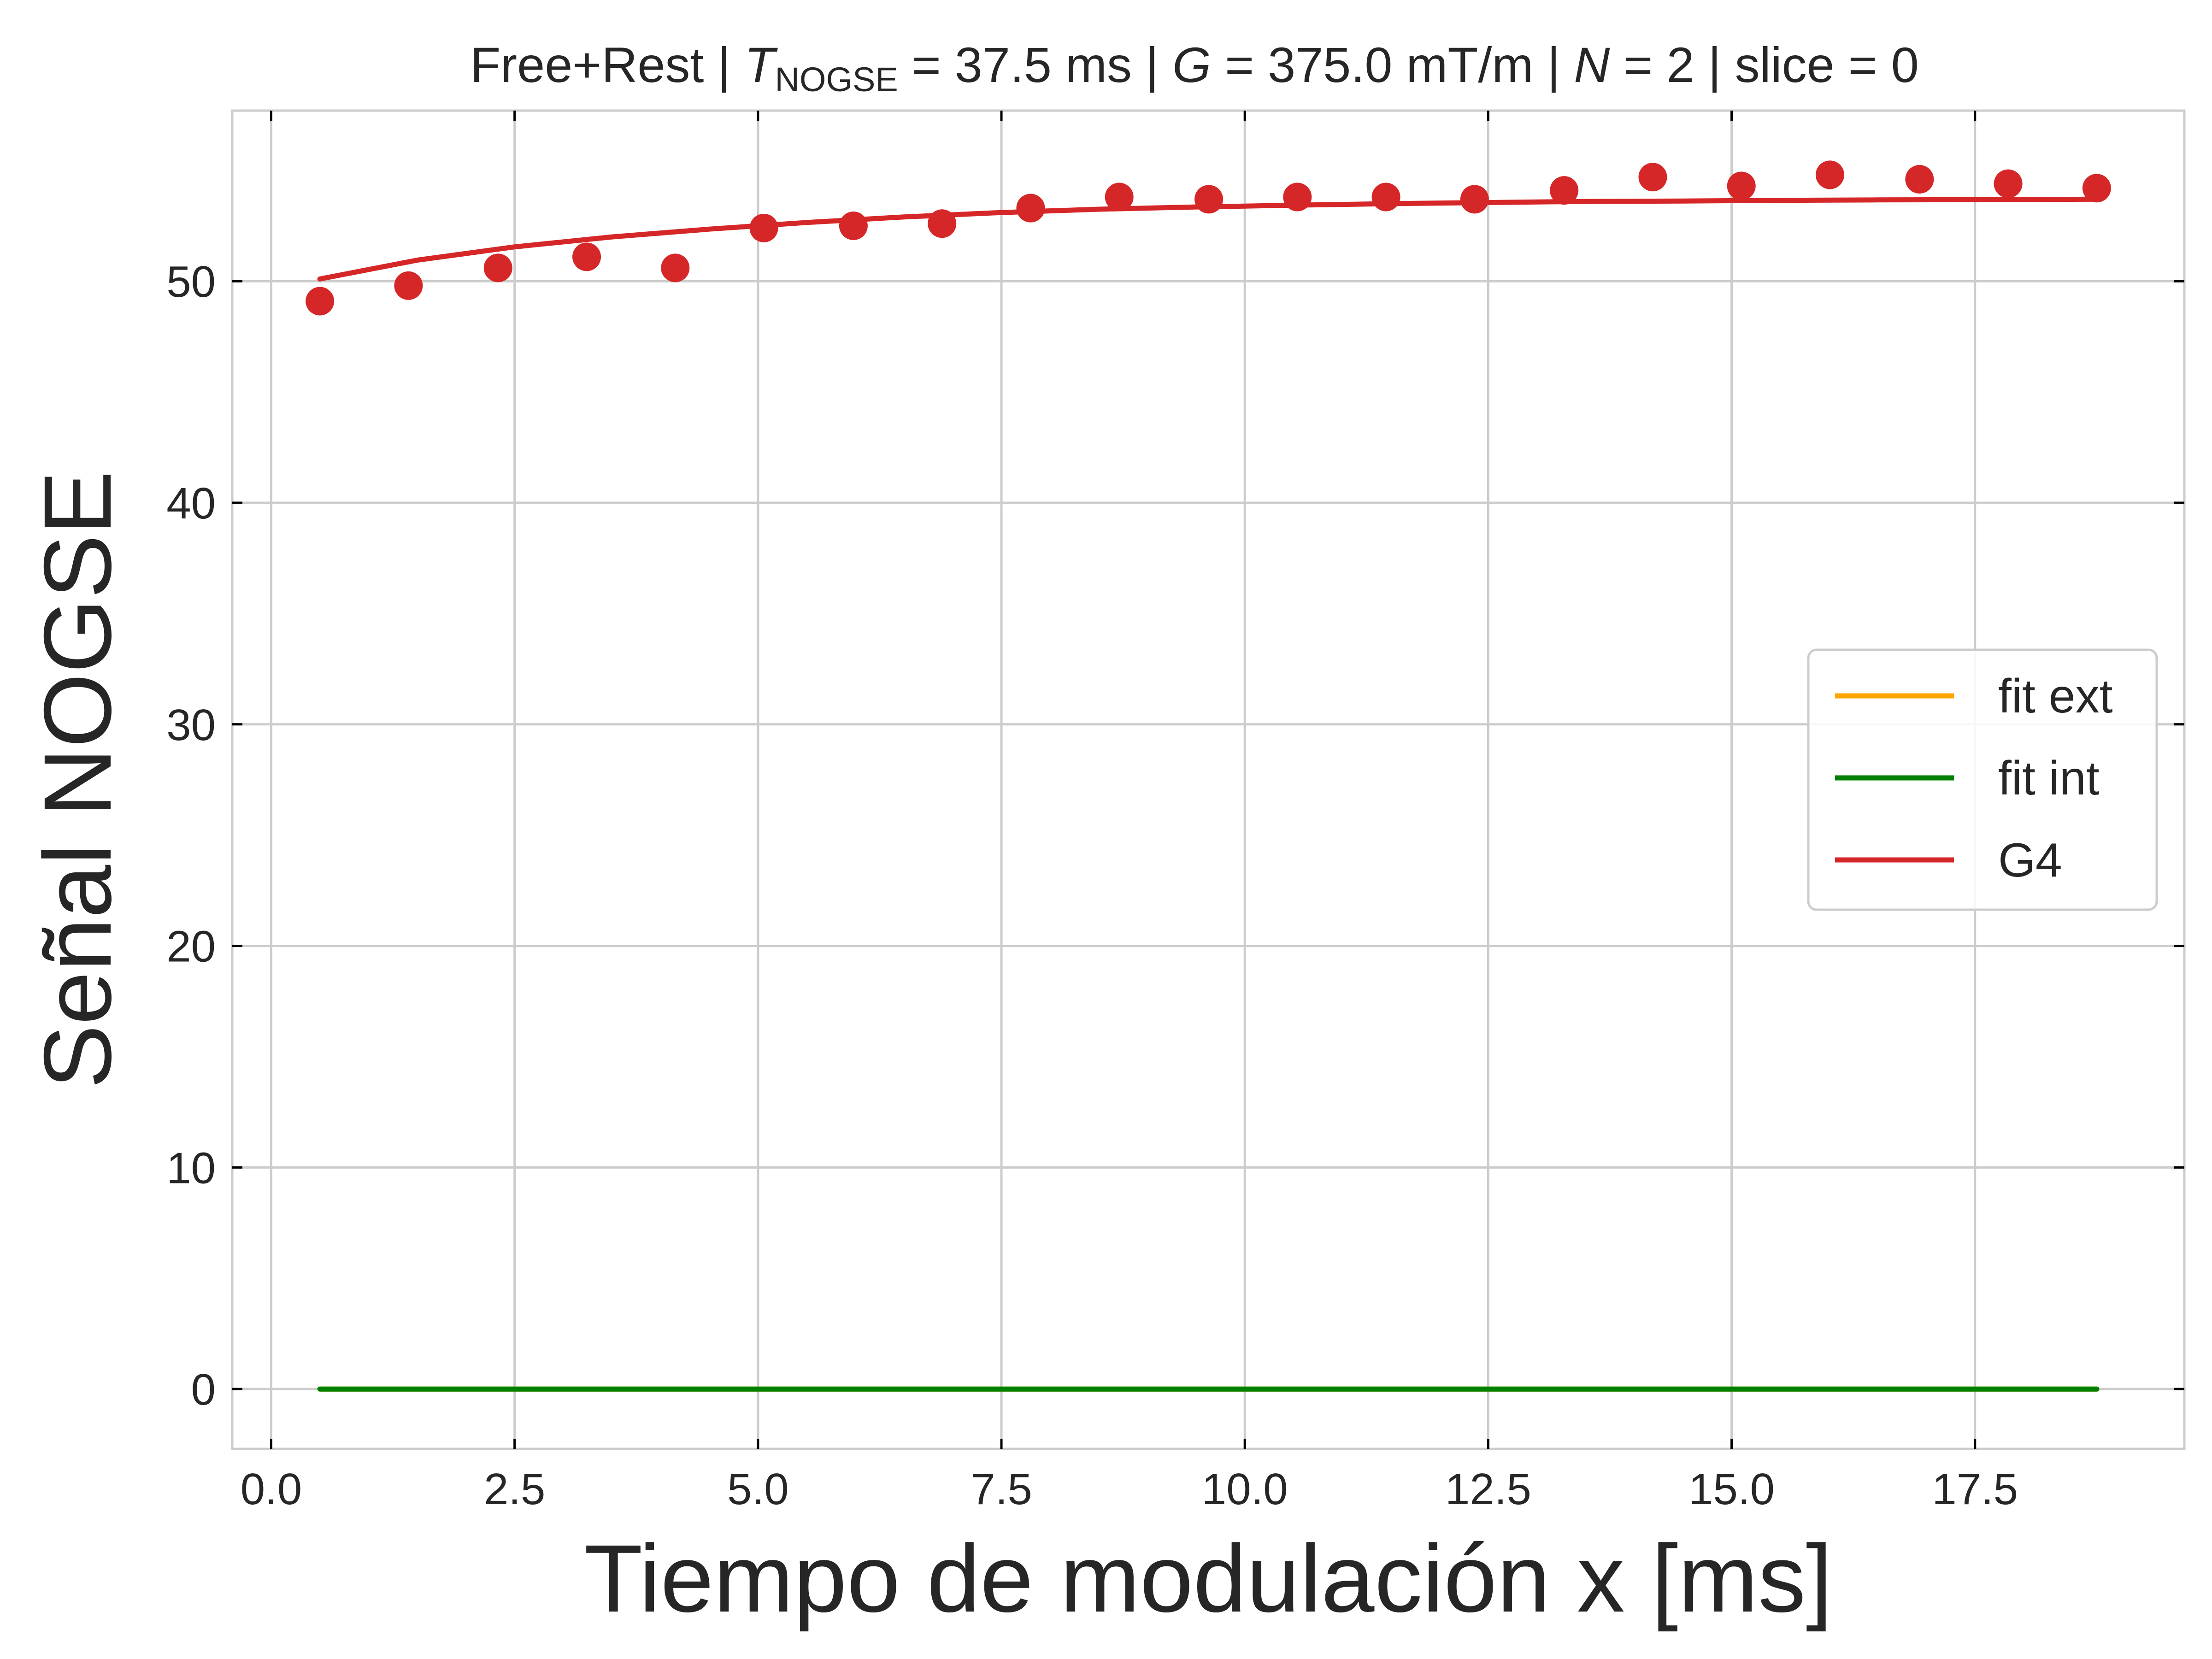 This screenshot has height=1659, width=2212. Describe the element at coordinates (757, 1489) in the screenshot. I see `x-tick-label: 5.0` at that location.